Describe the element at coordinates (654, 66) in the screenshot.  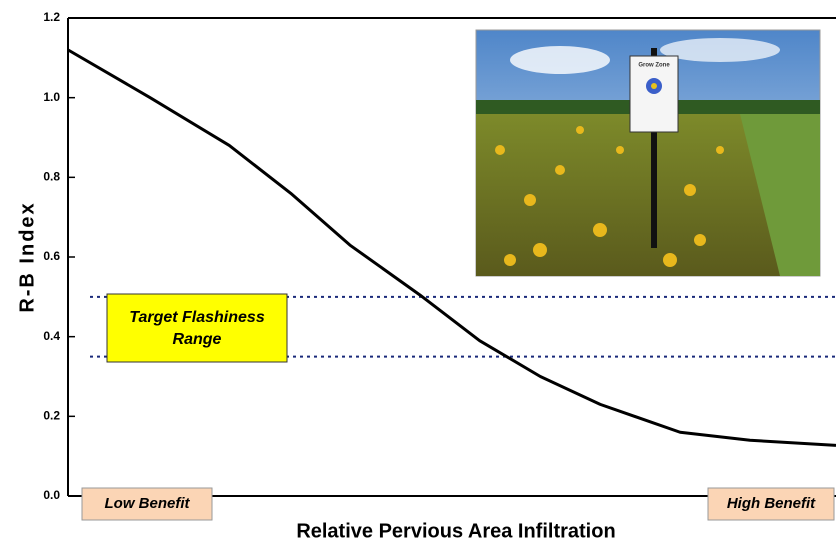
I see `inset-sign-text: Grow Zone` at that location.